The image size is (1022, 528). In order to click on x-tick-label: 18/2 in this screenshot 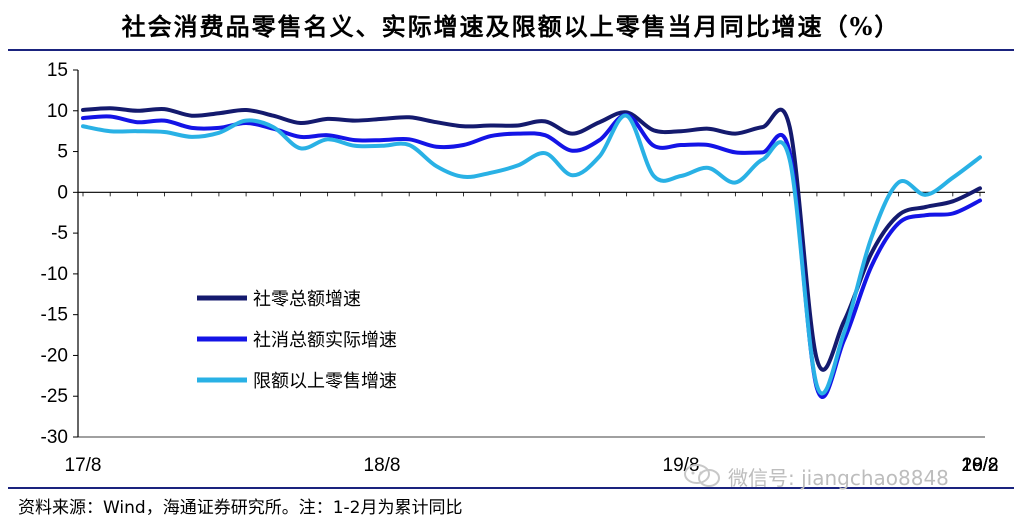, I will do `click(980, 465)`.